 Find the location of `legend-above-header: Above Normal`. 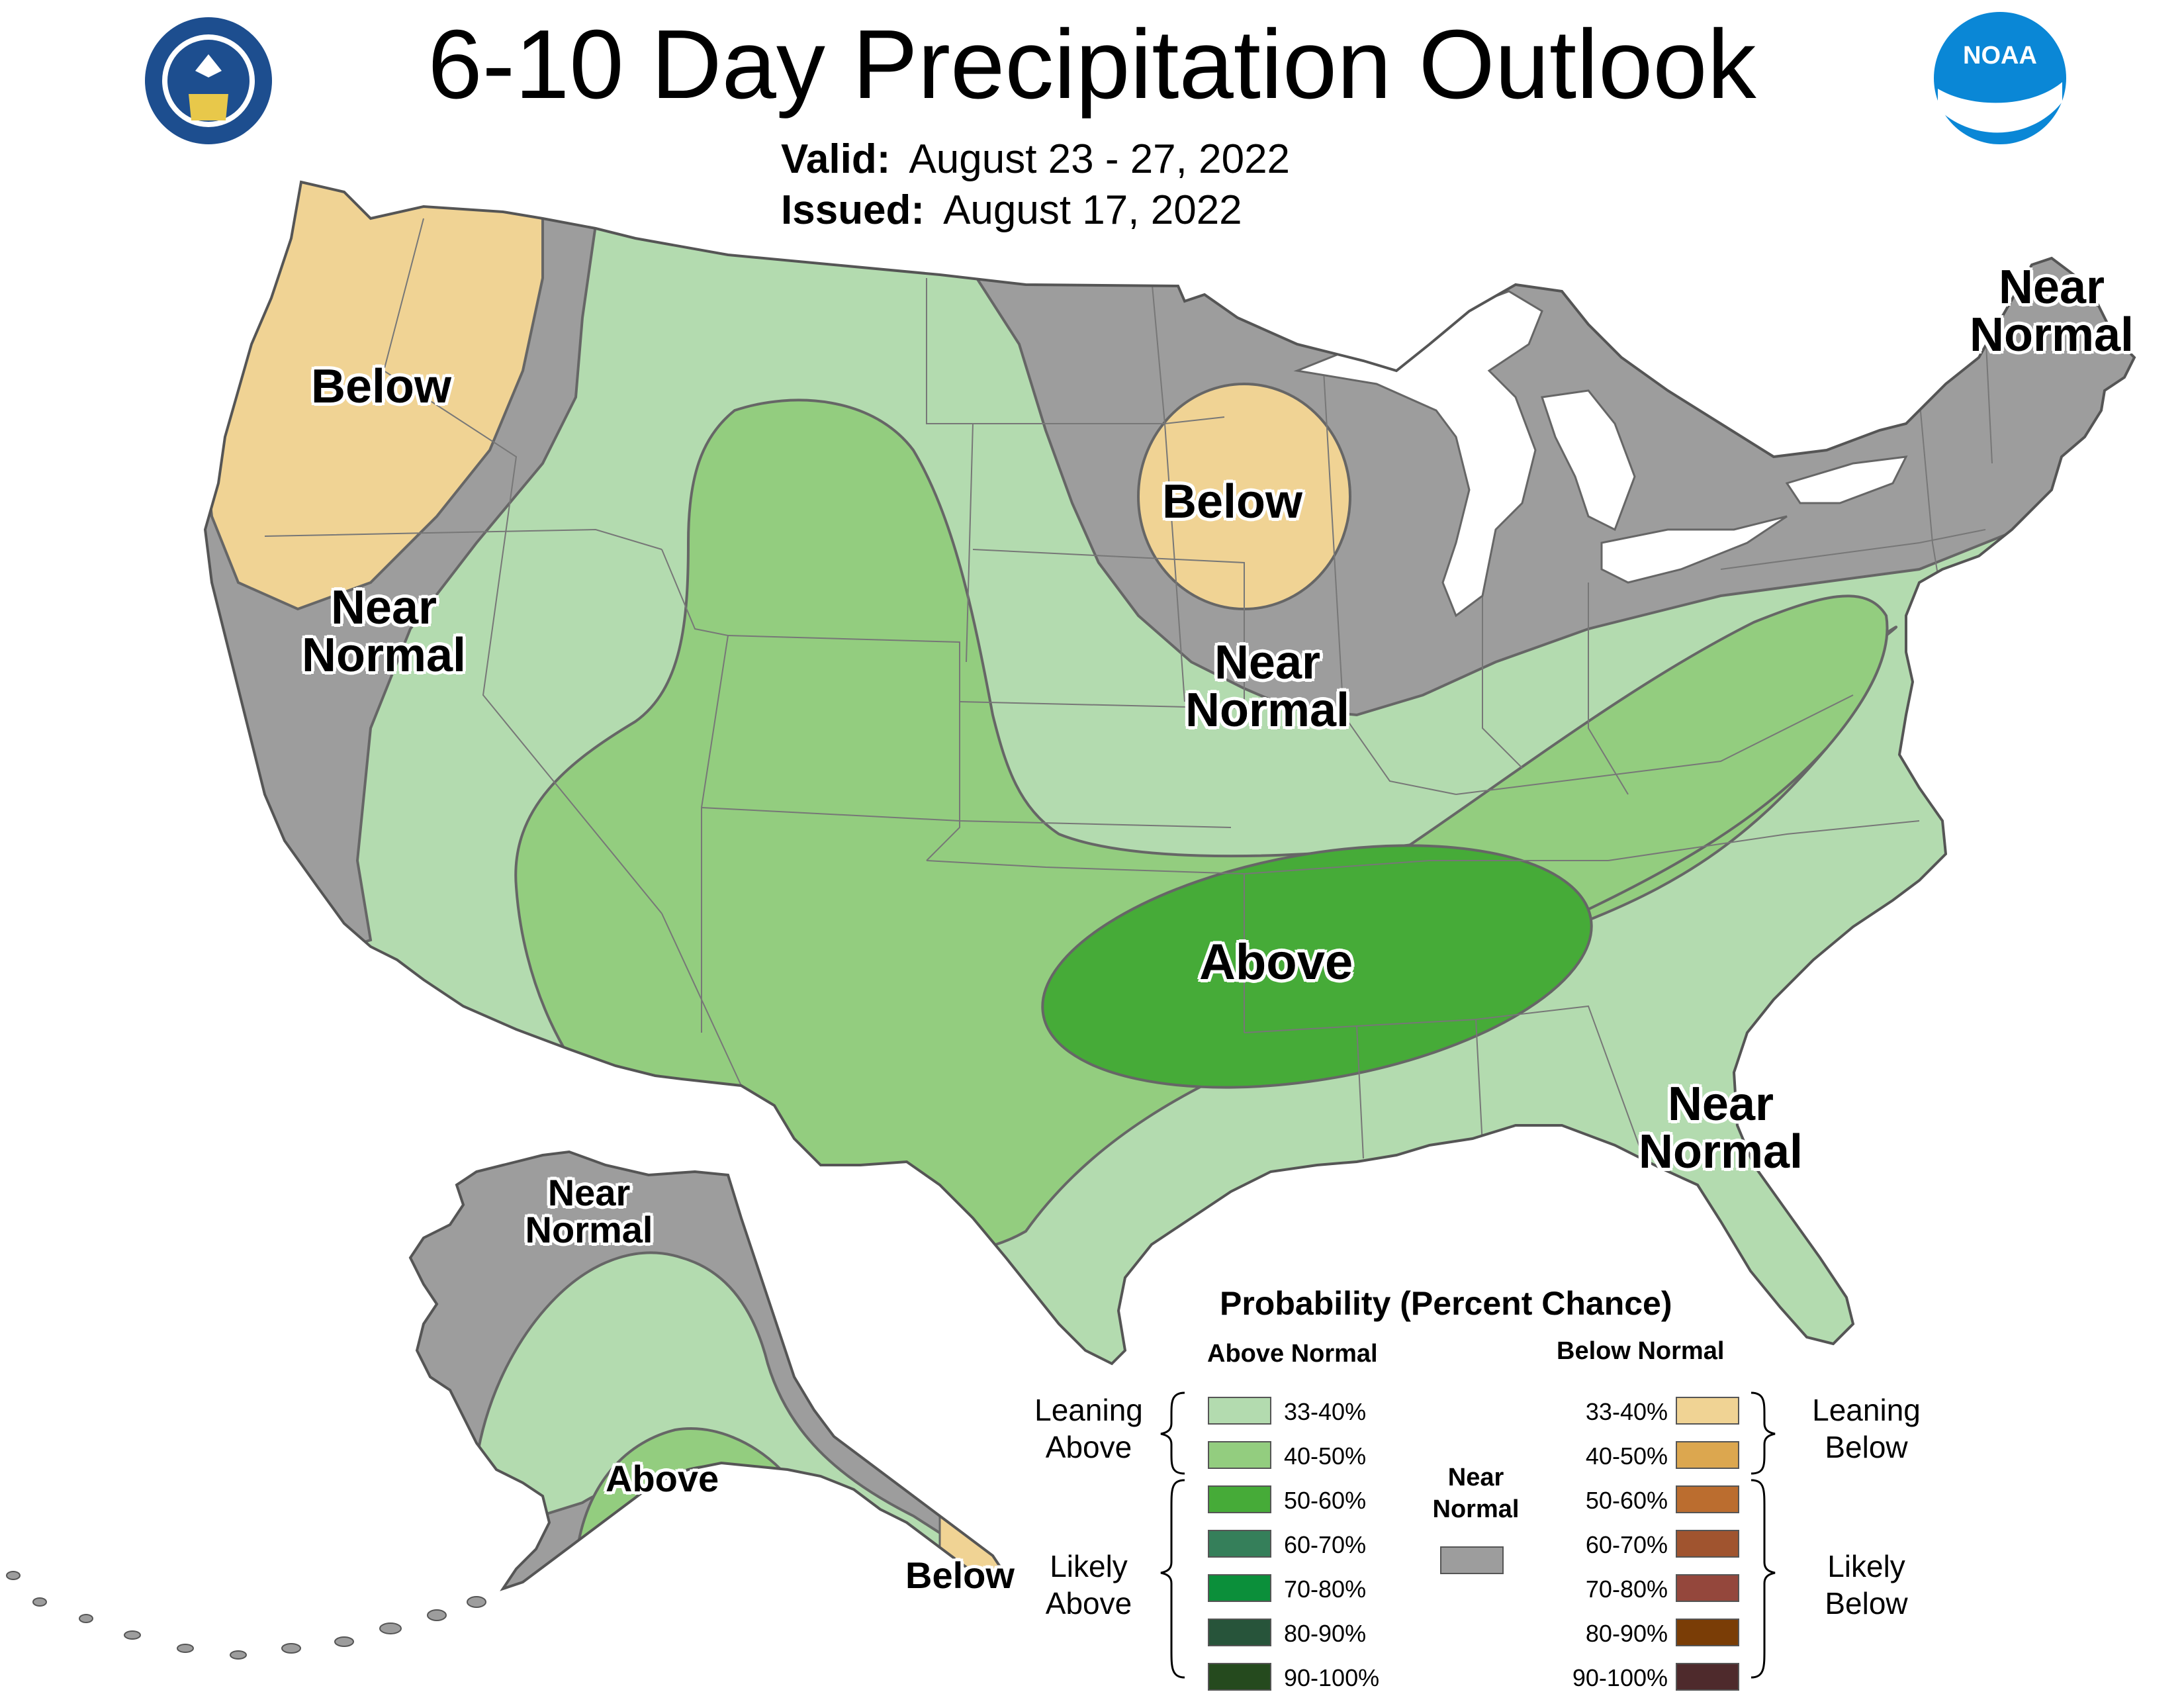

legend-above-header: Above Normal is located at coordinates (1292, 1354).